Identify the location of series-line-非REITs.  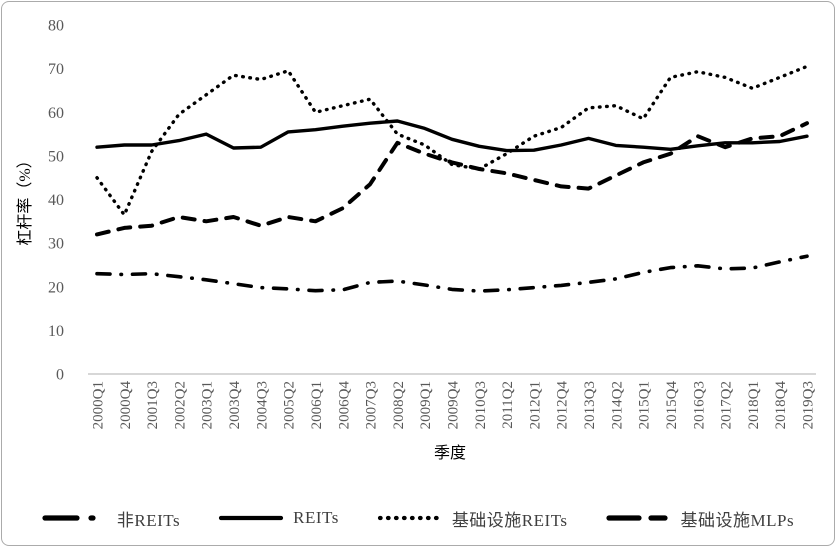
(452, 273).